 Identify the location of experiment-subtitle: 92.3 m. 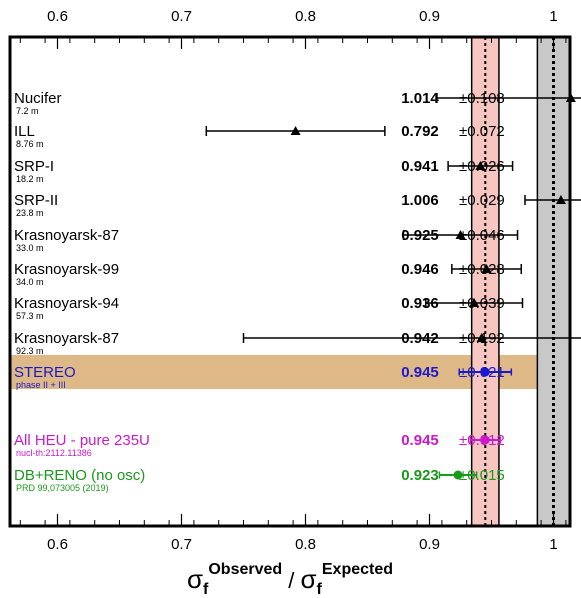
(30, 351).